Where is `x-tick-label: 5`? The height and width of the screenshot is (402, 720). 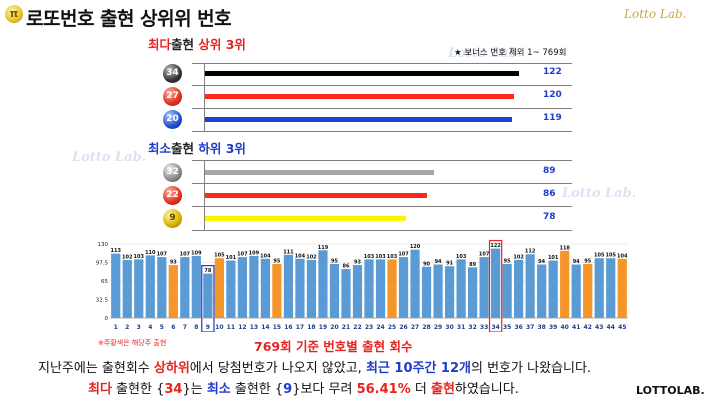 x-tick-label: 5 is located at coordinates (162, 327).